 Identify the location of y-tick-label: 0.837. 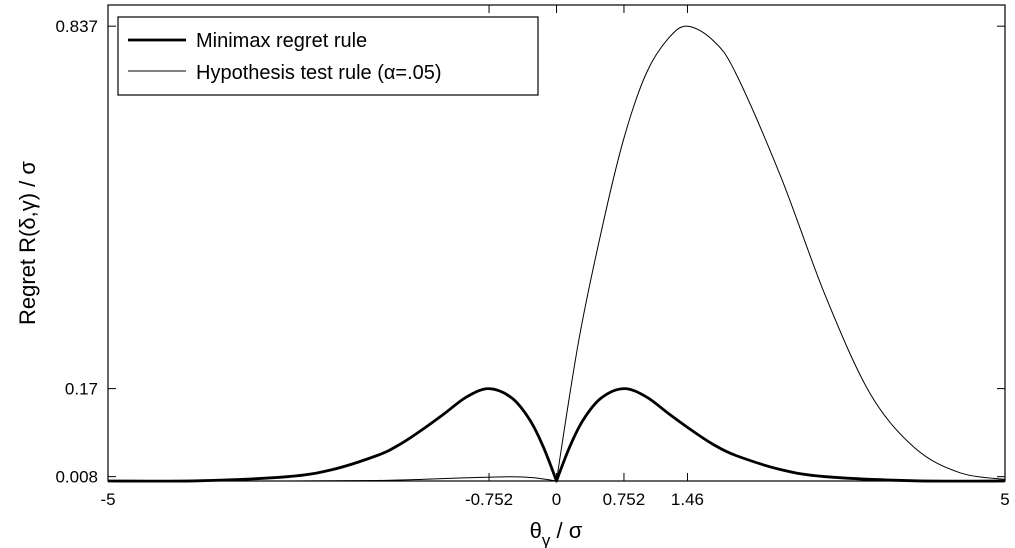
(76, 26).